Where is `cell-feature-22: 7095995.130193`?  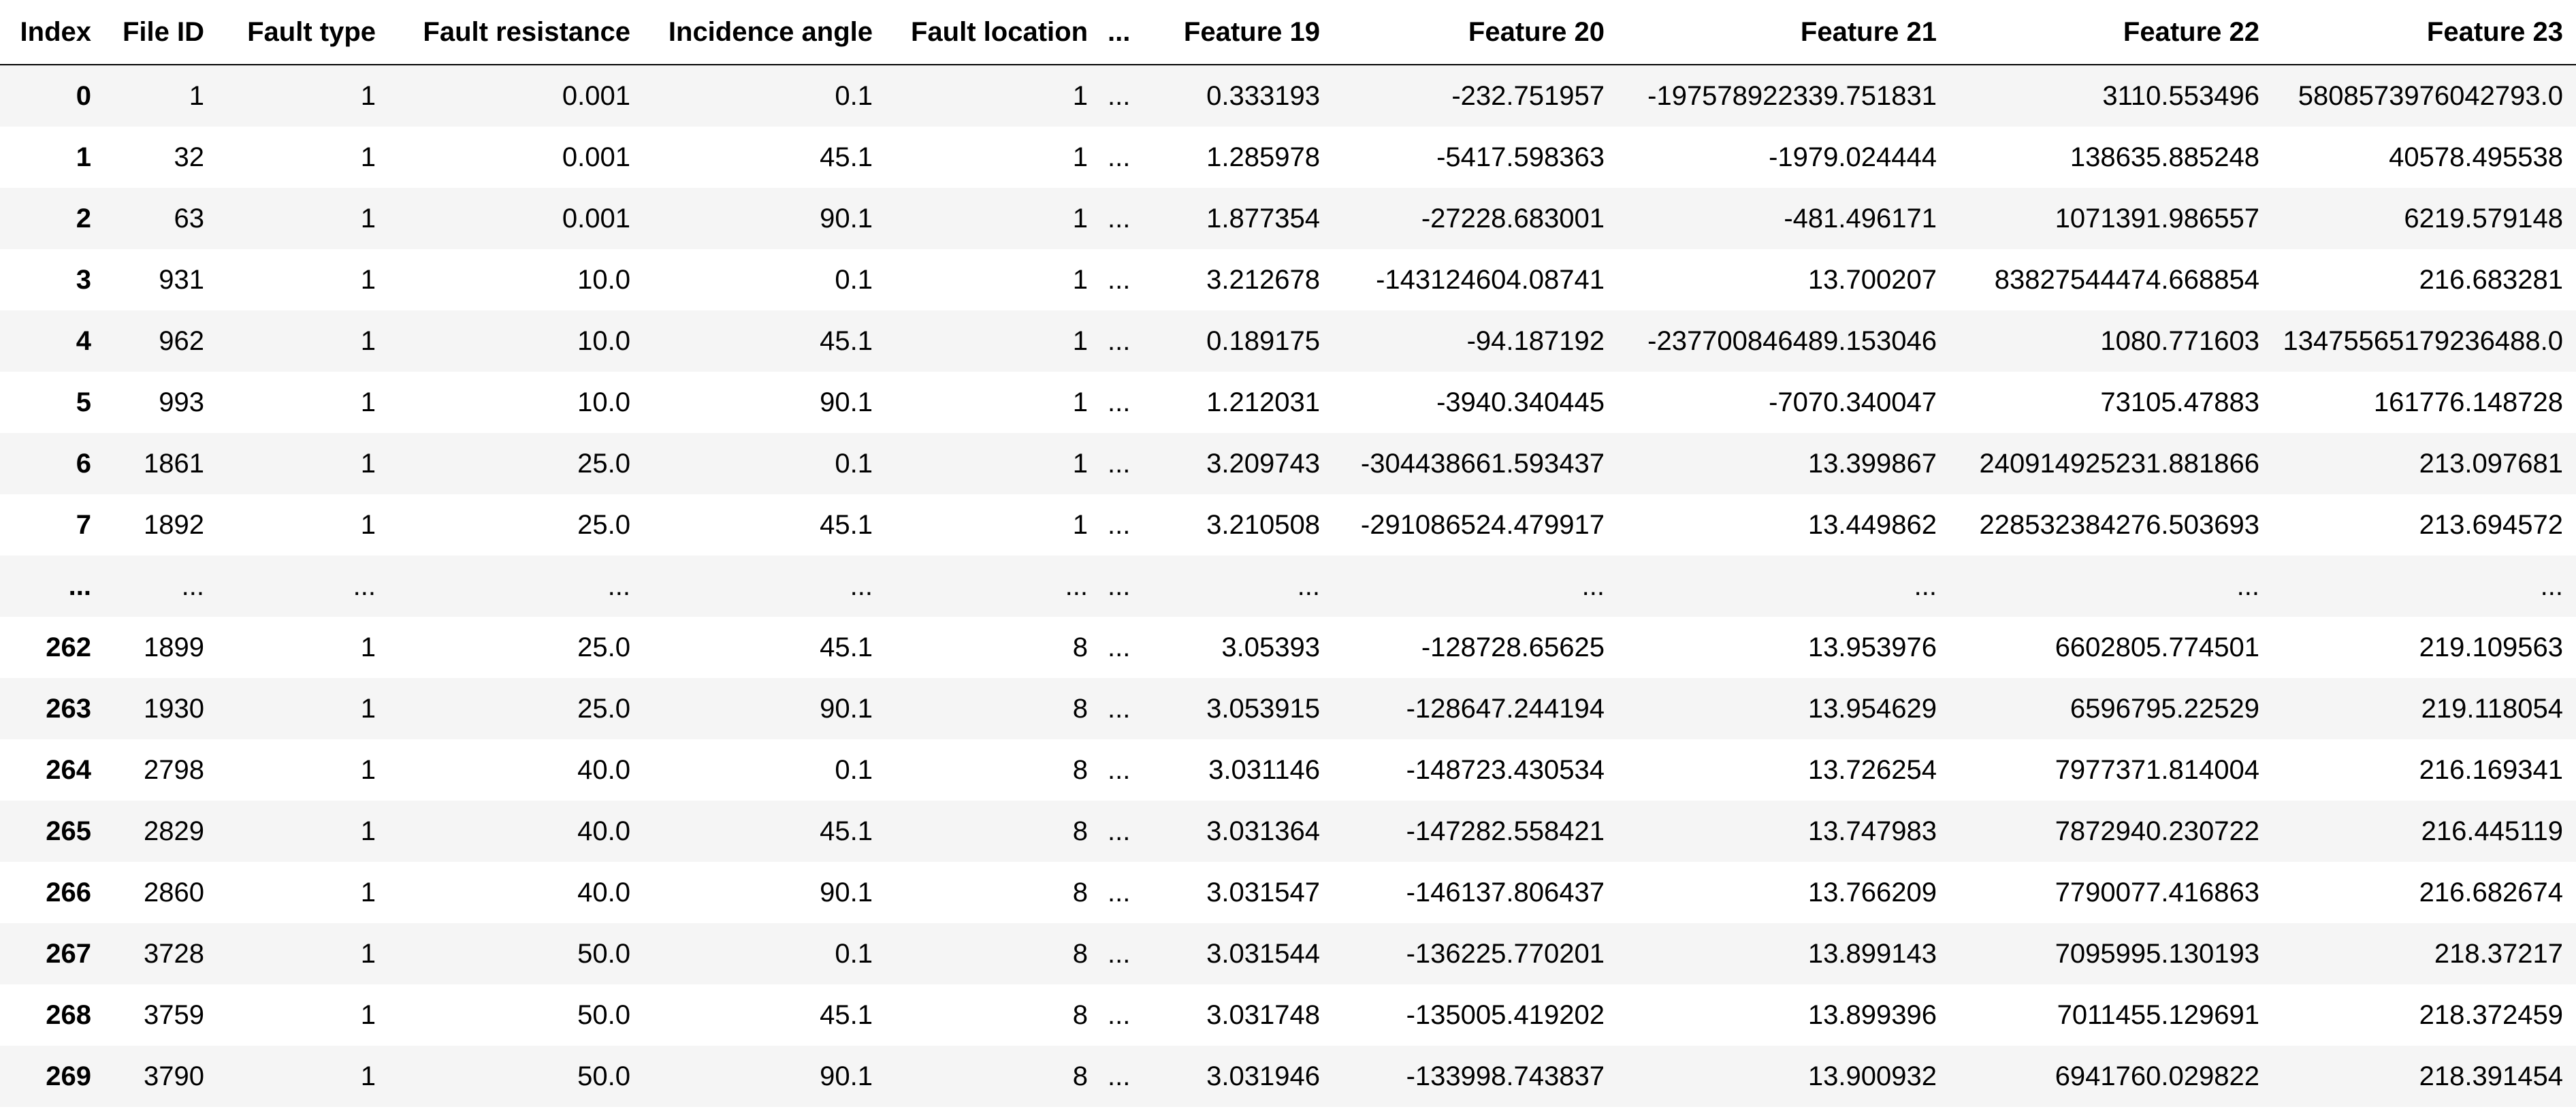 cell-feature-22: 7095995.130193 is located at coordinates (2157, 953).